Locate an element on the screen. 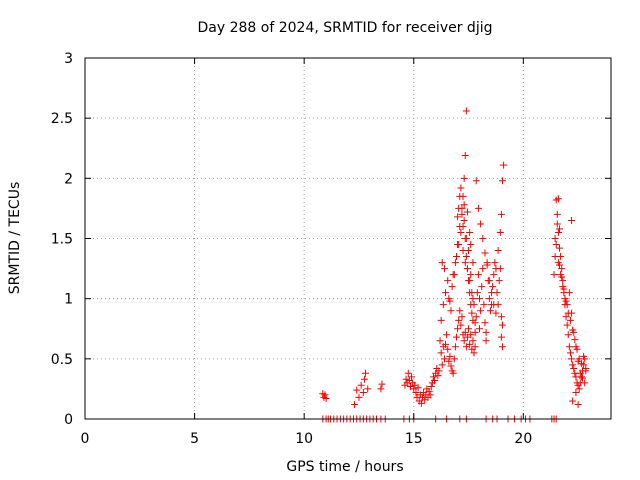 Image resolution: width=640 pixels, height=480 pixels. x-tick-label: 5 is located at coordinates (194, 439).